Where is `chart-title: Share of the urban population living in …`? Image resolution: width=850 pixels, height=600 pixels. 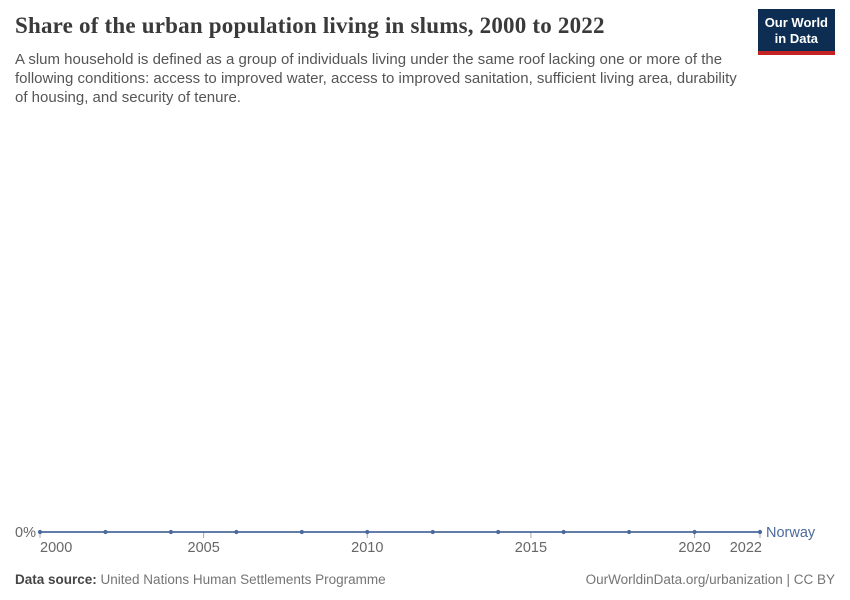 chart-title: Share of the urban population living in … is located at coordinates (310, 25).